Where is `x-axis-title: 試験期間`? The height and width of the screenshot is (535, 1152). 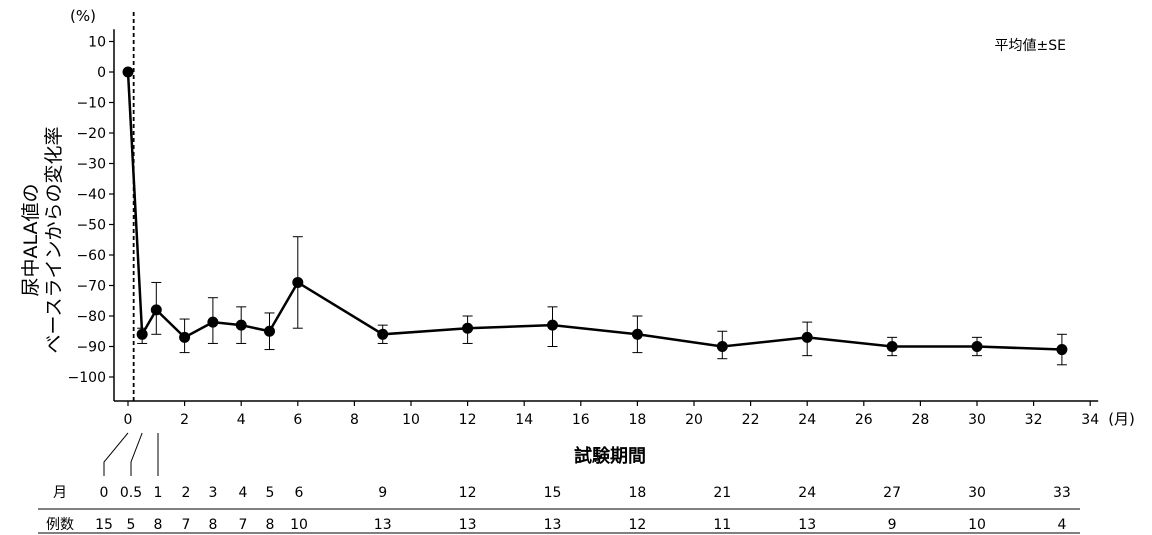 x-axis-title: 試験期間 is located at coordinates (610, 456).